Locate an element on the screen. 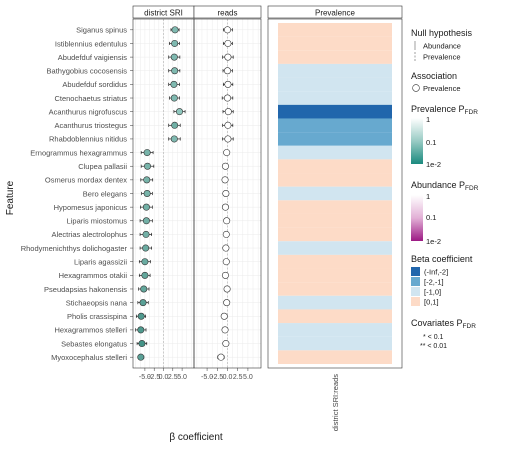  panel-reads-frame is located at coordinates (227, 193).